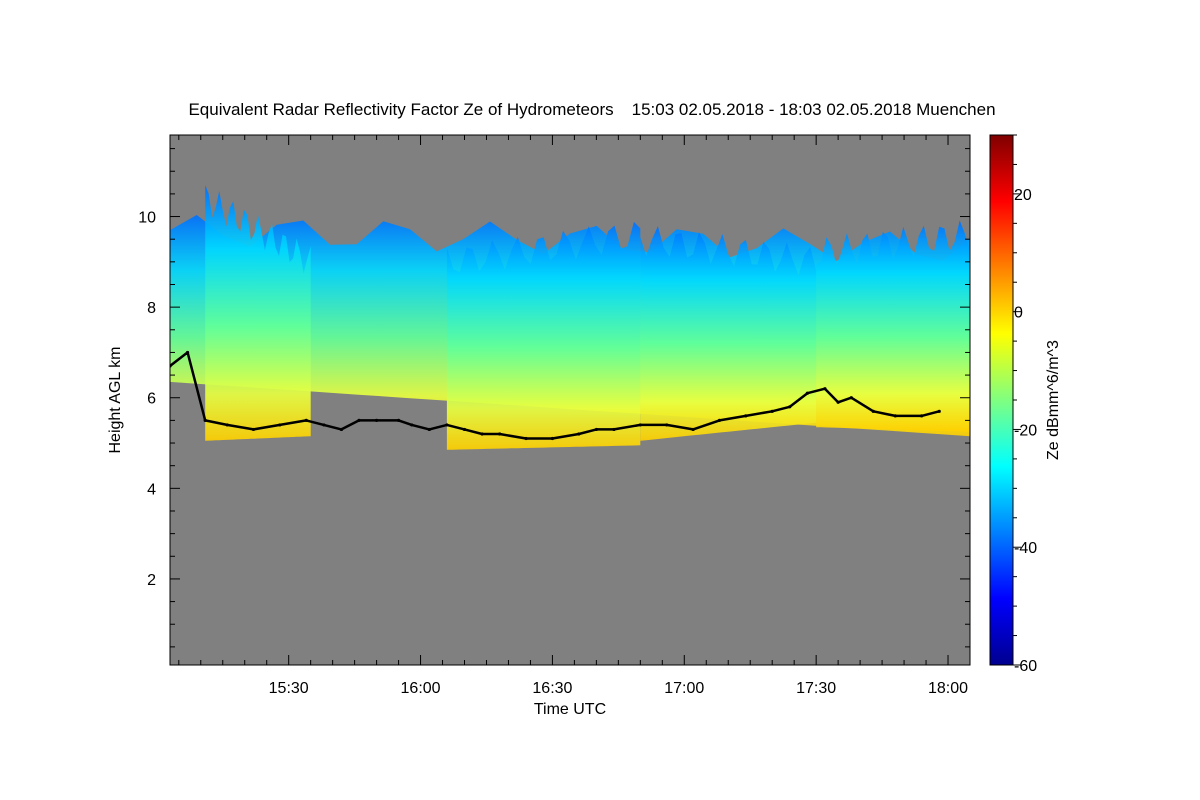 This screenshot has width=1200, height=800. I want to click on colorbar-tick-label: 20, so click(1023, 195).